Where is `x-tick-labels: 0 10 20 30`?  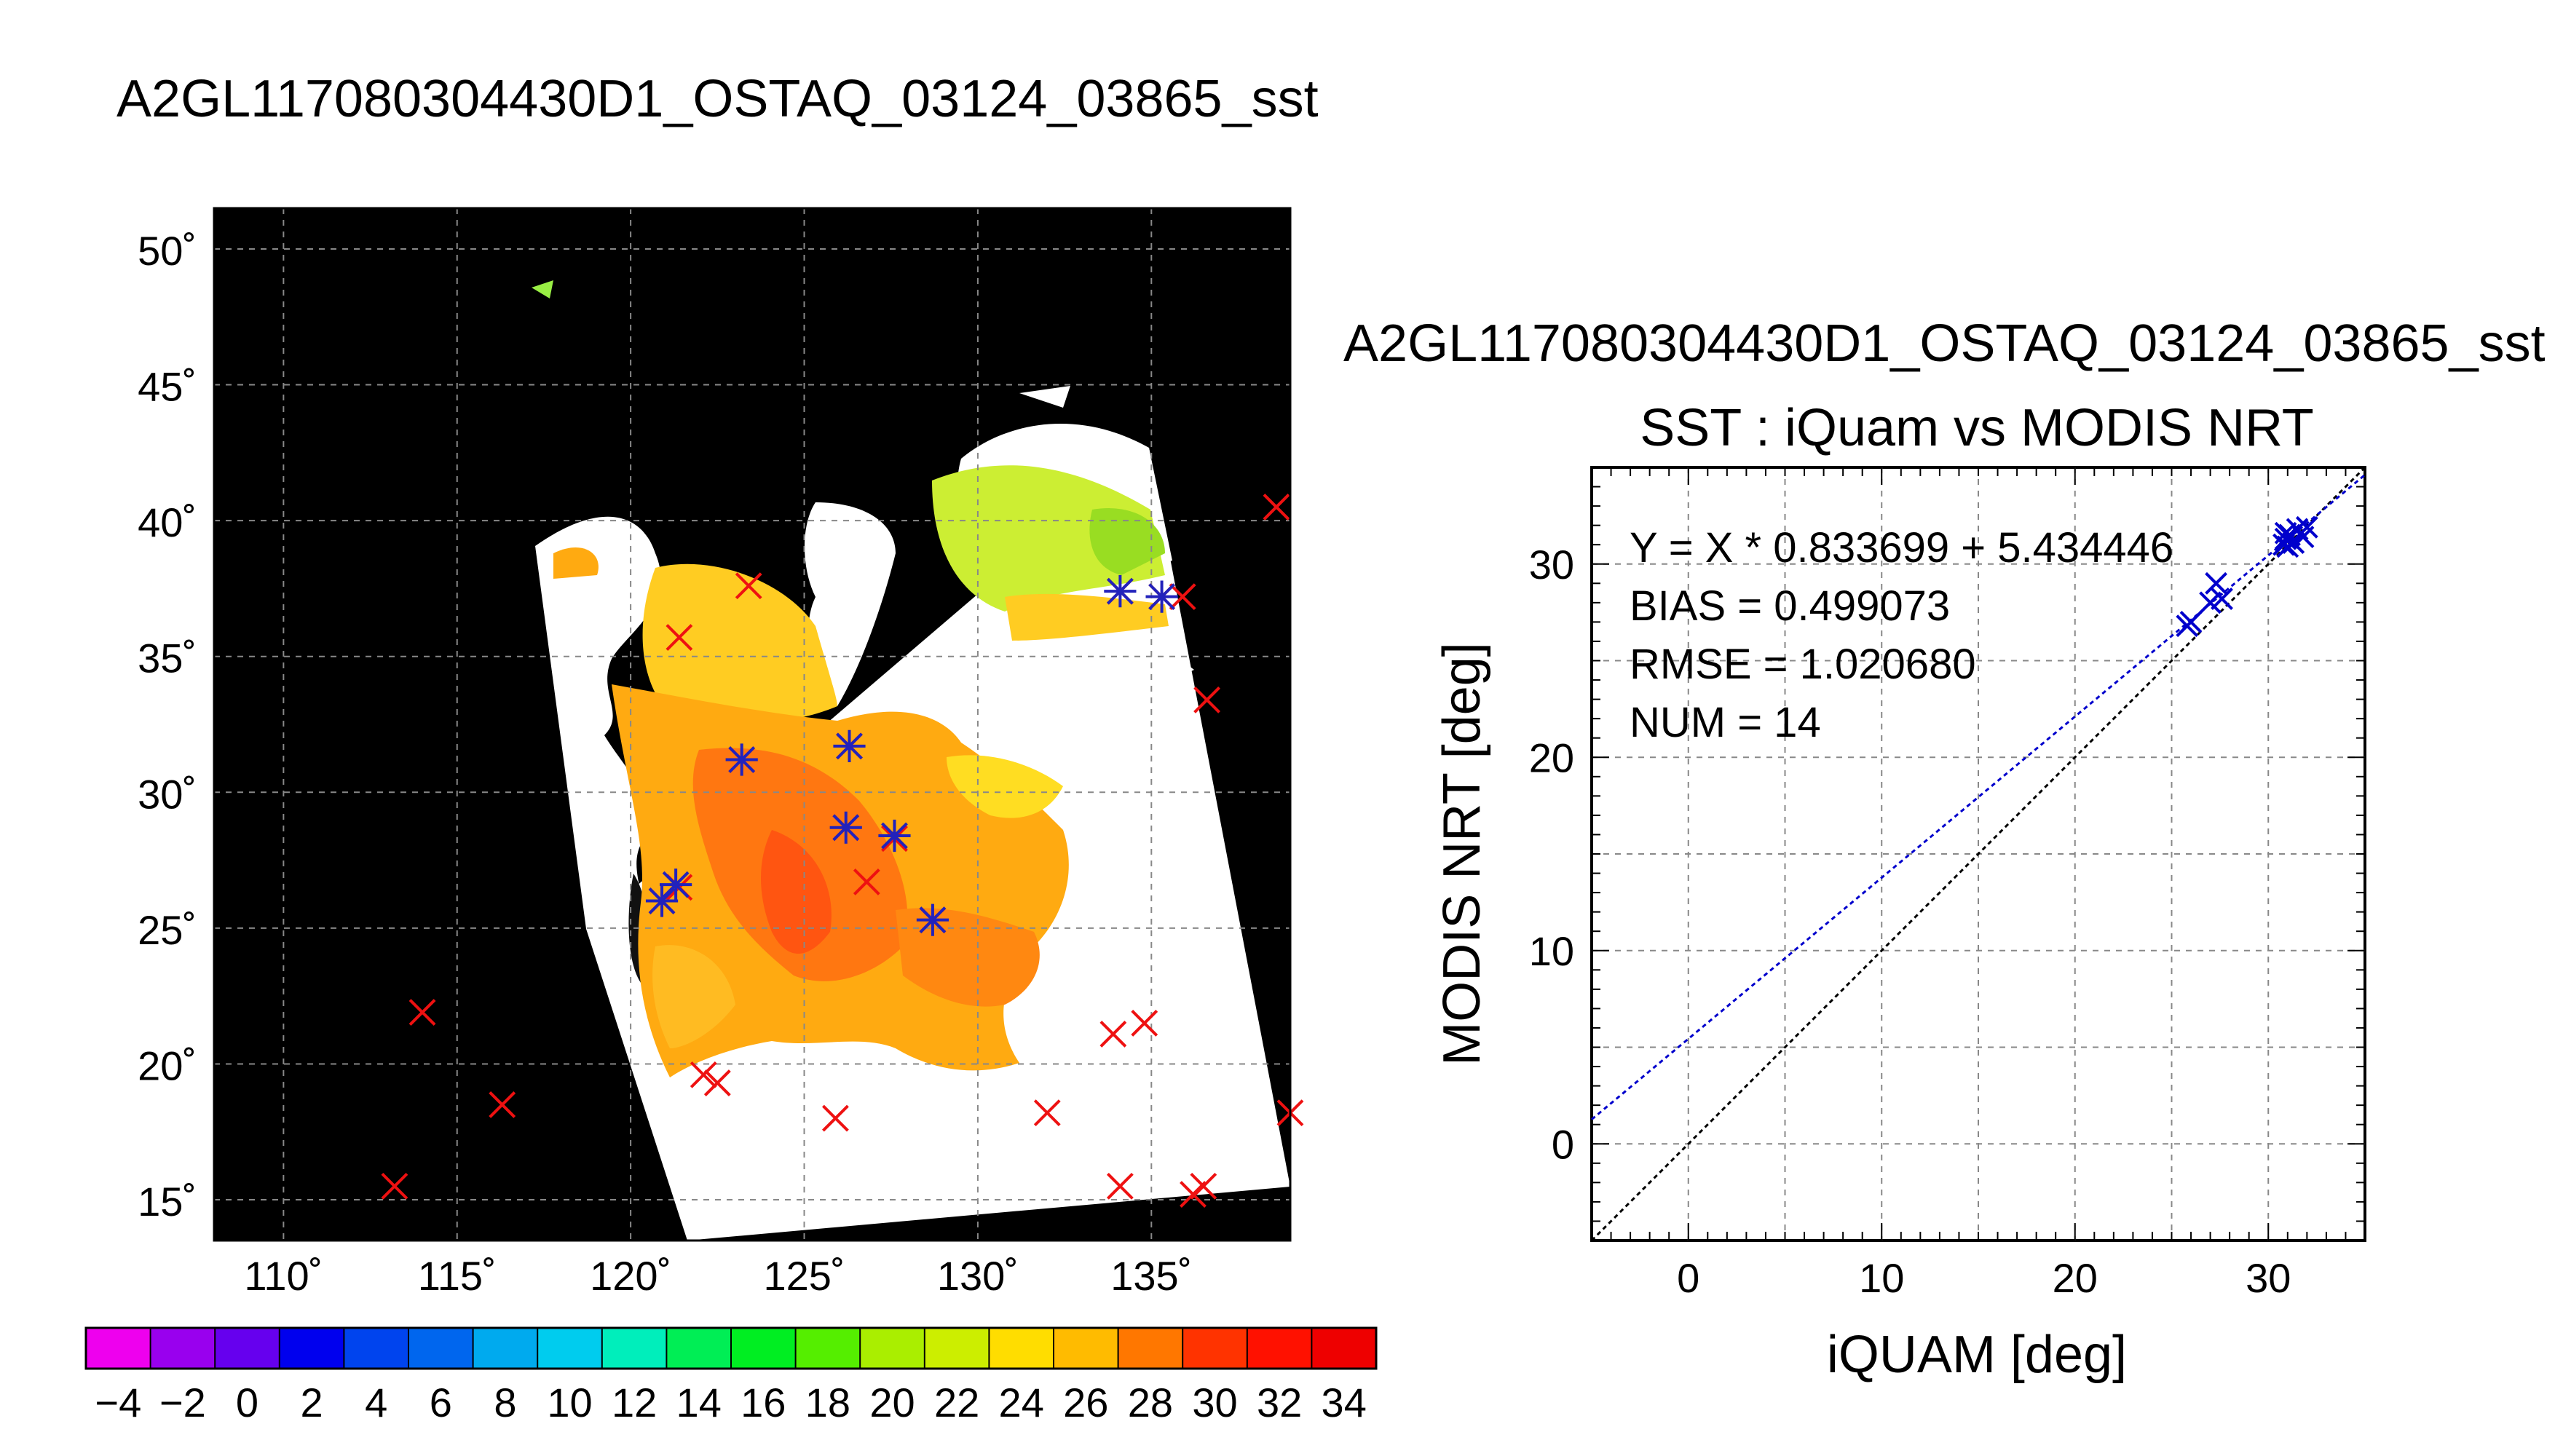 x-tick-labels: 0 10 20 30 is located at coordinates (1984, 1278).